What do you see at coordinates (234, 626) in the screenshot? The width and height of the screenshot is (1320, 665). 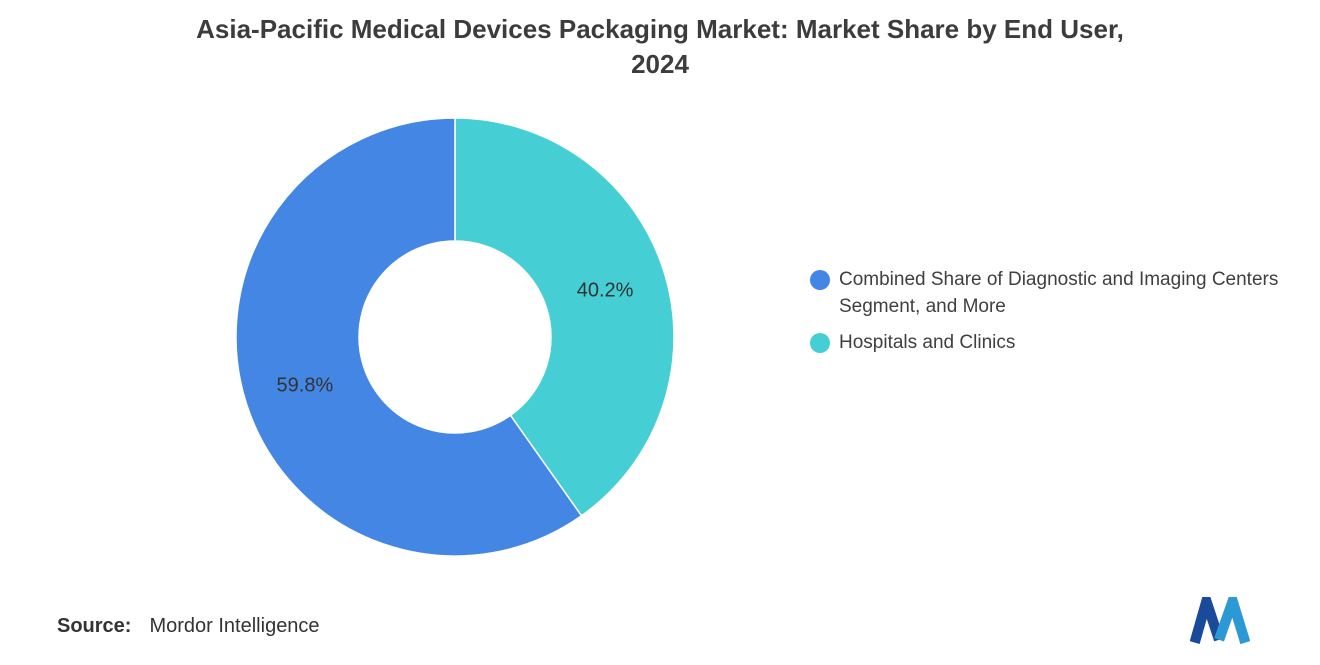 I see `source-value: Mordor Intelligence` at bounding box center [234, 626].